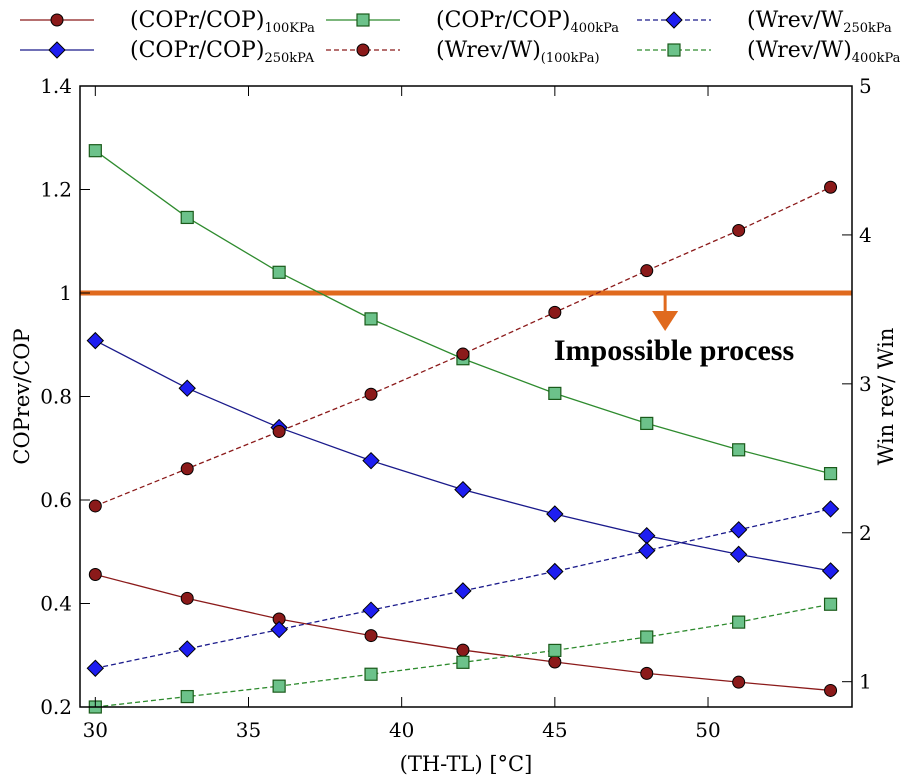 The width and height of the screenshot is (909, 780). I want to click on y-axis-title: COPrev/COP, so click(22, 396).